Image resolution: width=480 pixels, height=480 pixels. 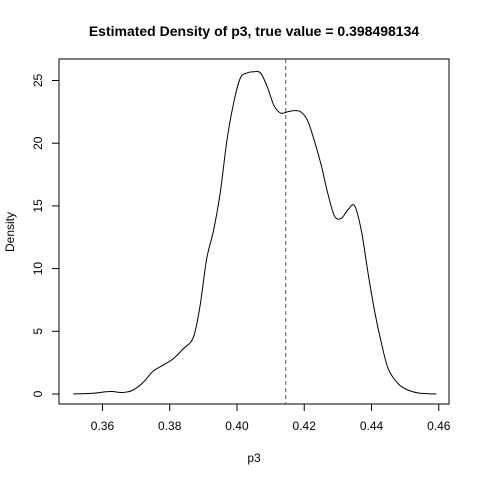 What do you see at coordinates (45, 235) in the screenshot?
I see `y-axis: 0 5 10 15 20 25` at bounding box center [45, 235].